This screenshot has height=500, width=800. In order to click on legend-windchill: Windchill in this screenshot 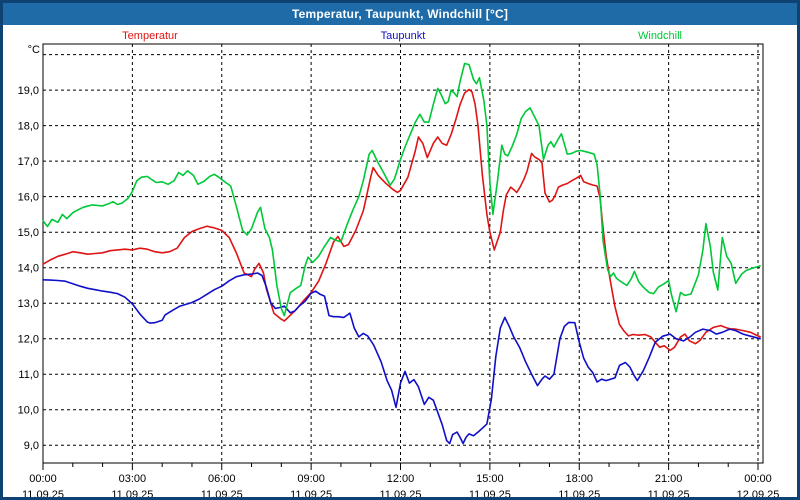, I will do `click(660, 36)`.